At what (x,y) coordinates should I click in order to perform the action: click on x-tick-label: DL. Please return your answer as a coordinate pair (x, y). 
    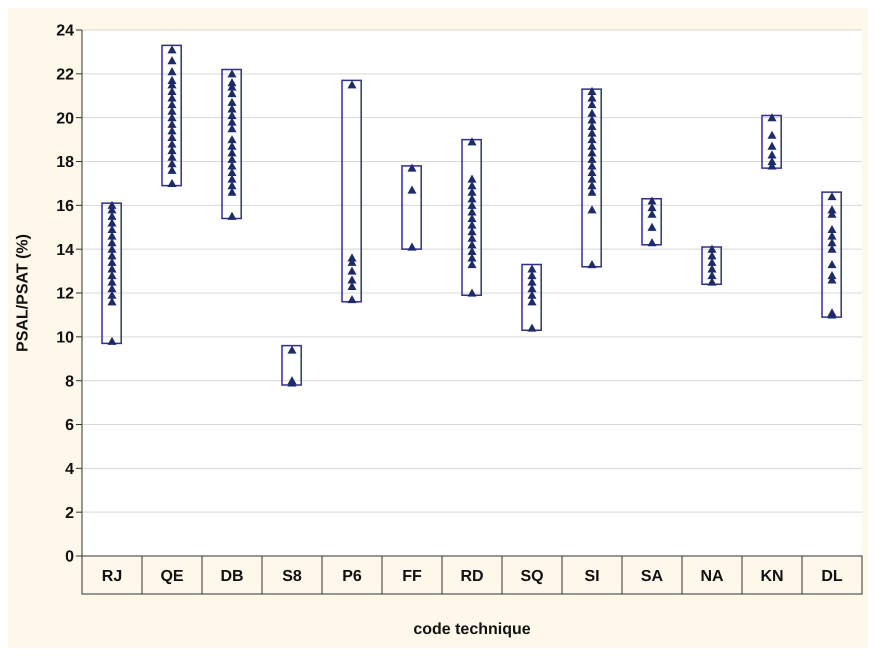
    Looking at the image, I should click on (832, 576).